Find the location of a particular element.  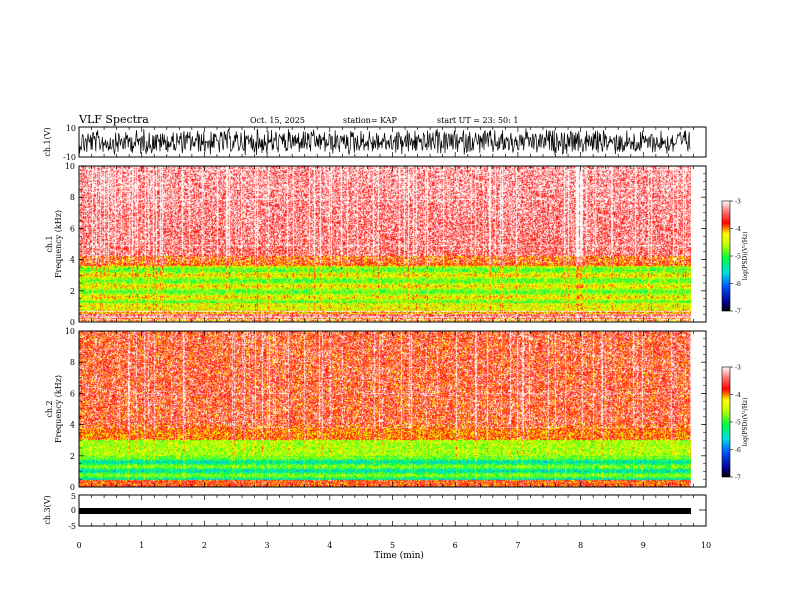

ch1-waveform-line is located at coordinates (384, 142).